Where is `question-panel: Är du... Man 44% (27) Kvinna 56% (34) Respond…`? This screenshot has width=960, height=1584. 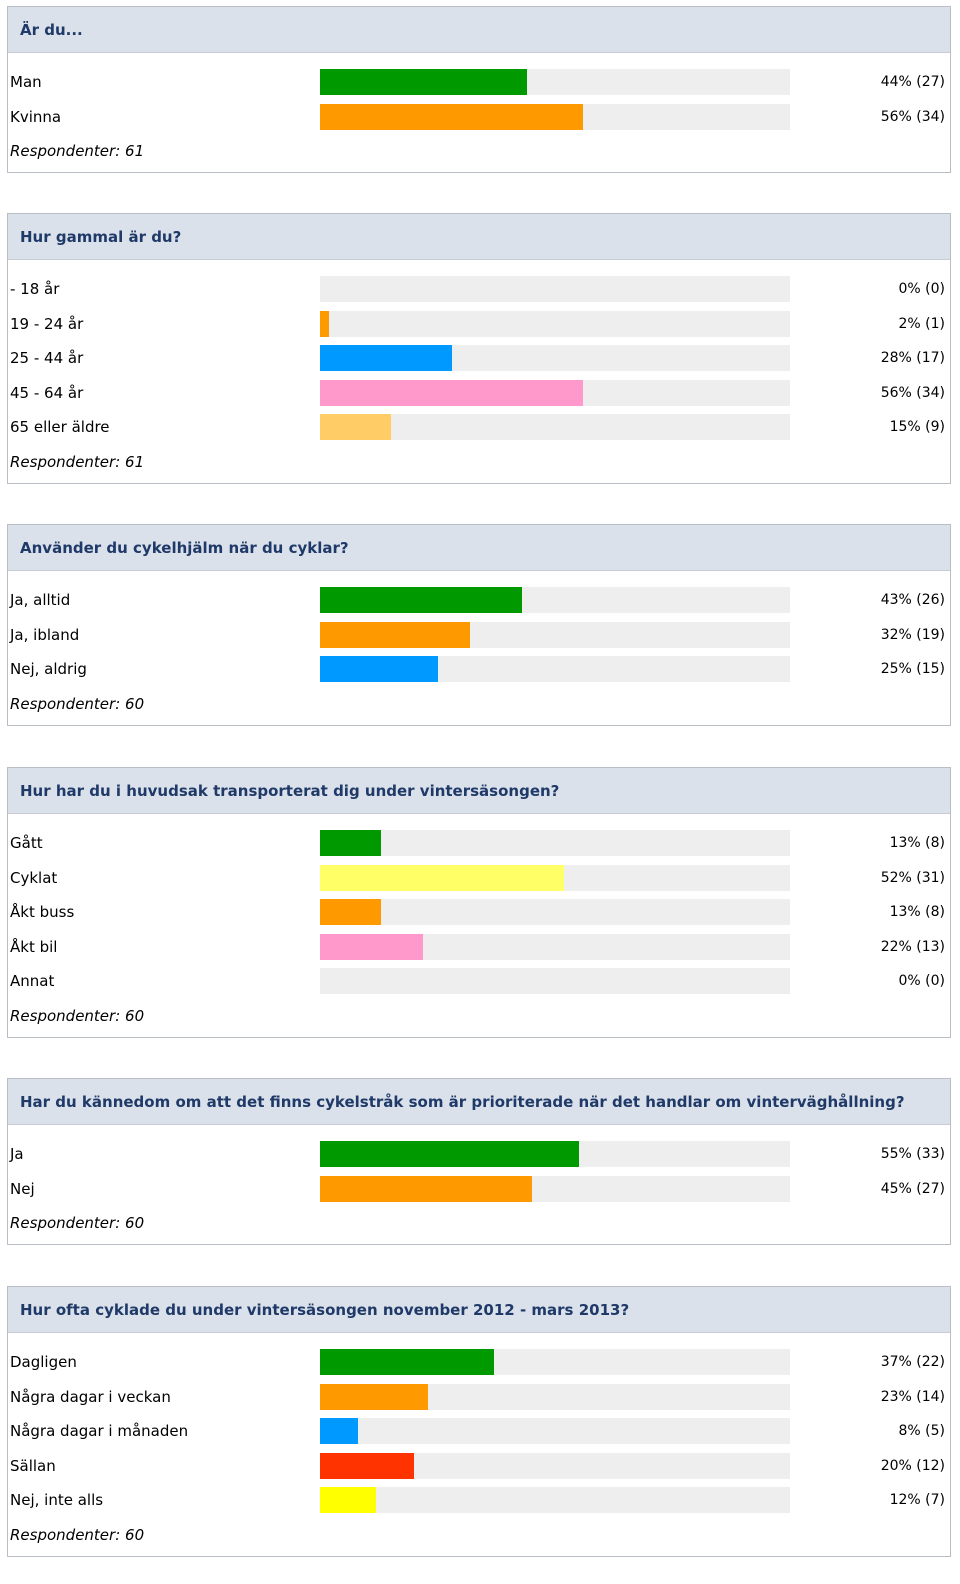 question-panel: Är du... Man 44% (27) Kvinna 56% (34) Respond… is located at coordinates (479, 90).